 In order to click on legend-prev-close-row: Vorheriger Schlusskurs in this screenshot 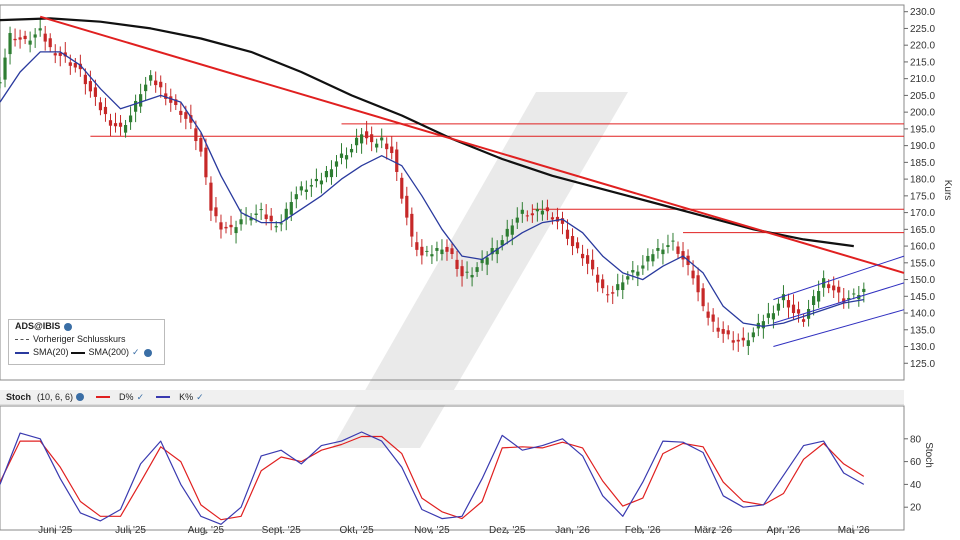, I will do `click(86, 339)`.